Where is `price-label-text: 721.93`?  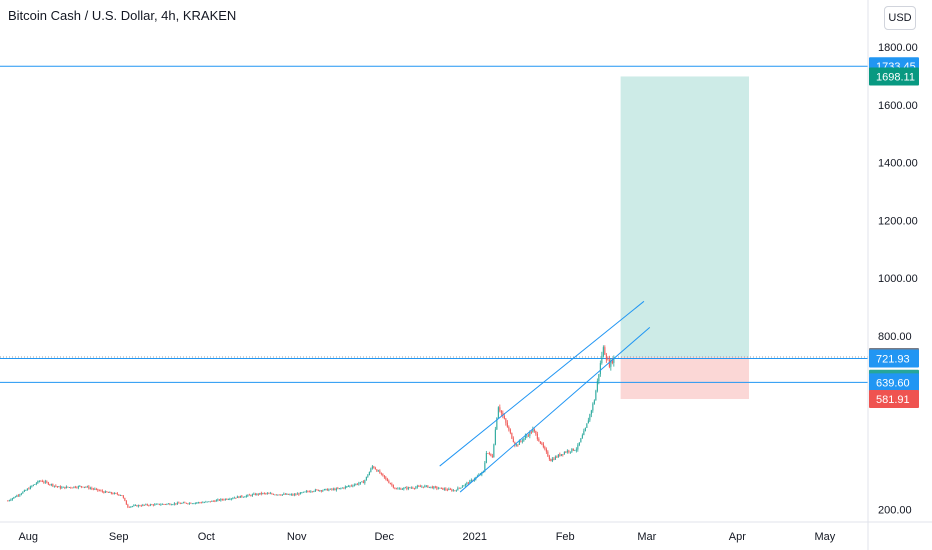
price-label-text: 721.93 is located at coordinates (893, 360).